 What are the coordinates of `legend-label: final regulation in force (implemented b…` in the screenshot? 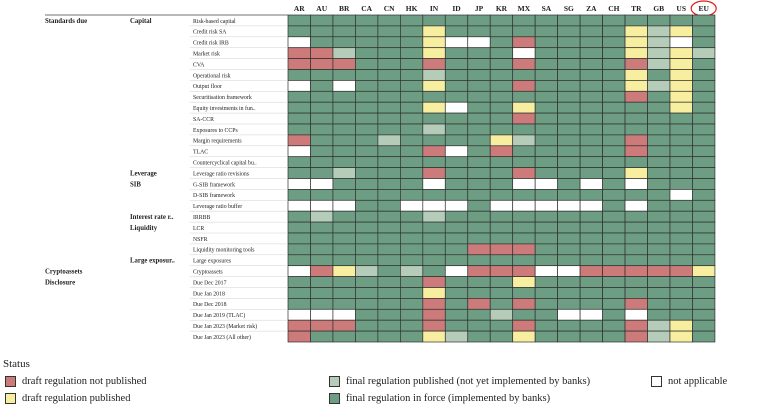 It's located at (448, 398).